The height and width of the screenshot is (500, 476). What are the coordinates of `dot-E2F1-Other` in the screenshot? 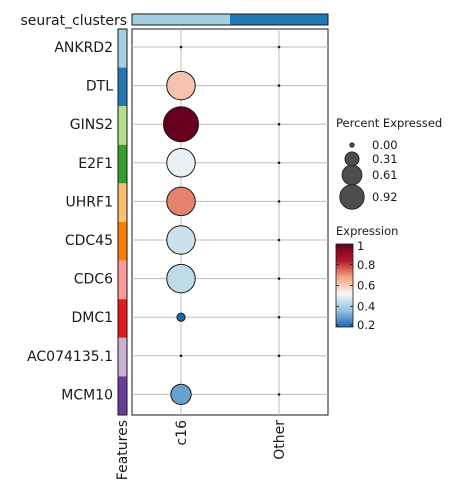 It's located at (279, 163).